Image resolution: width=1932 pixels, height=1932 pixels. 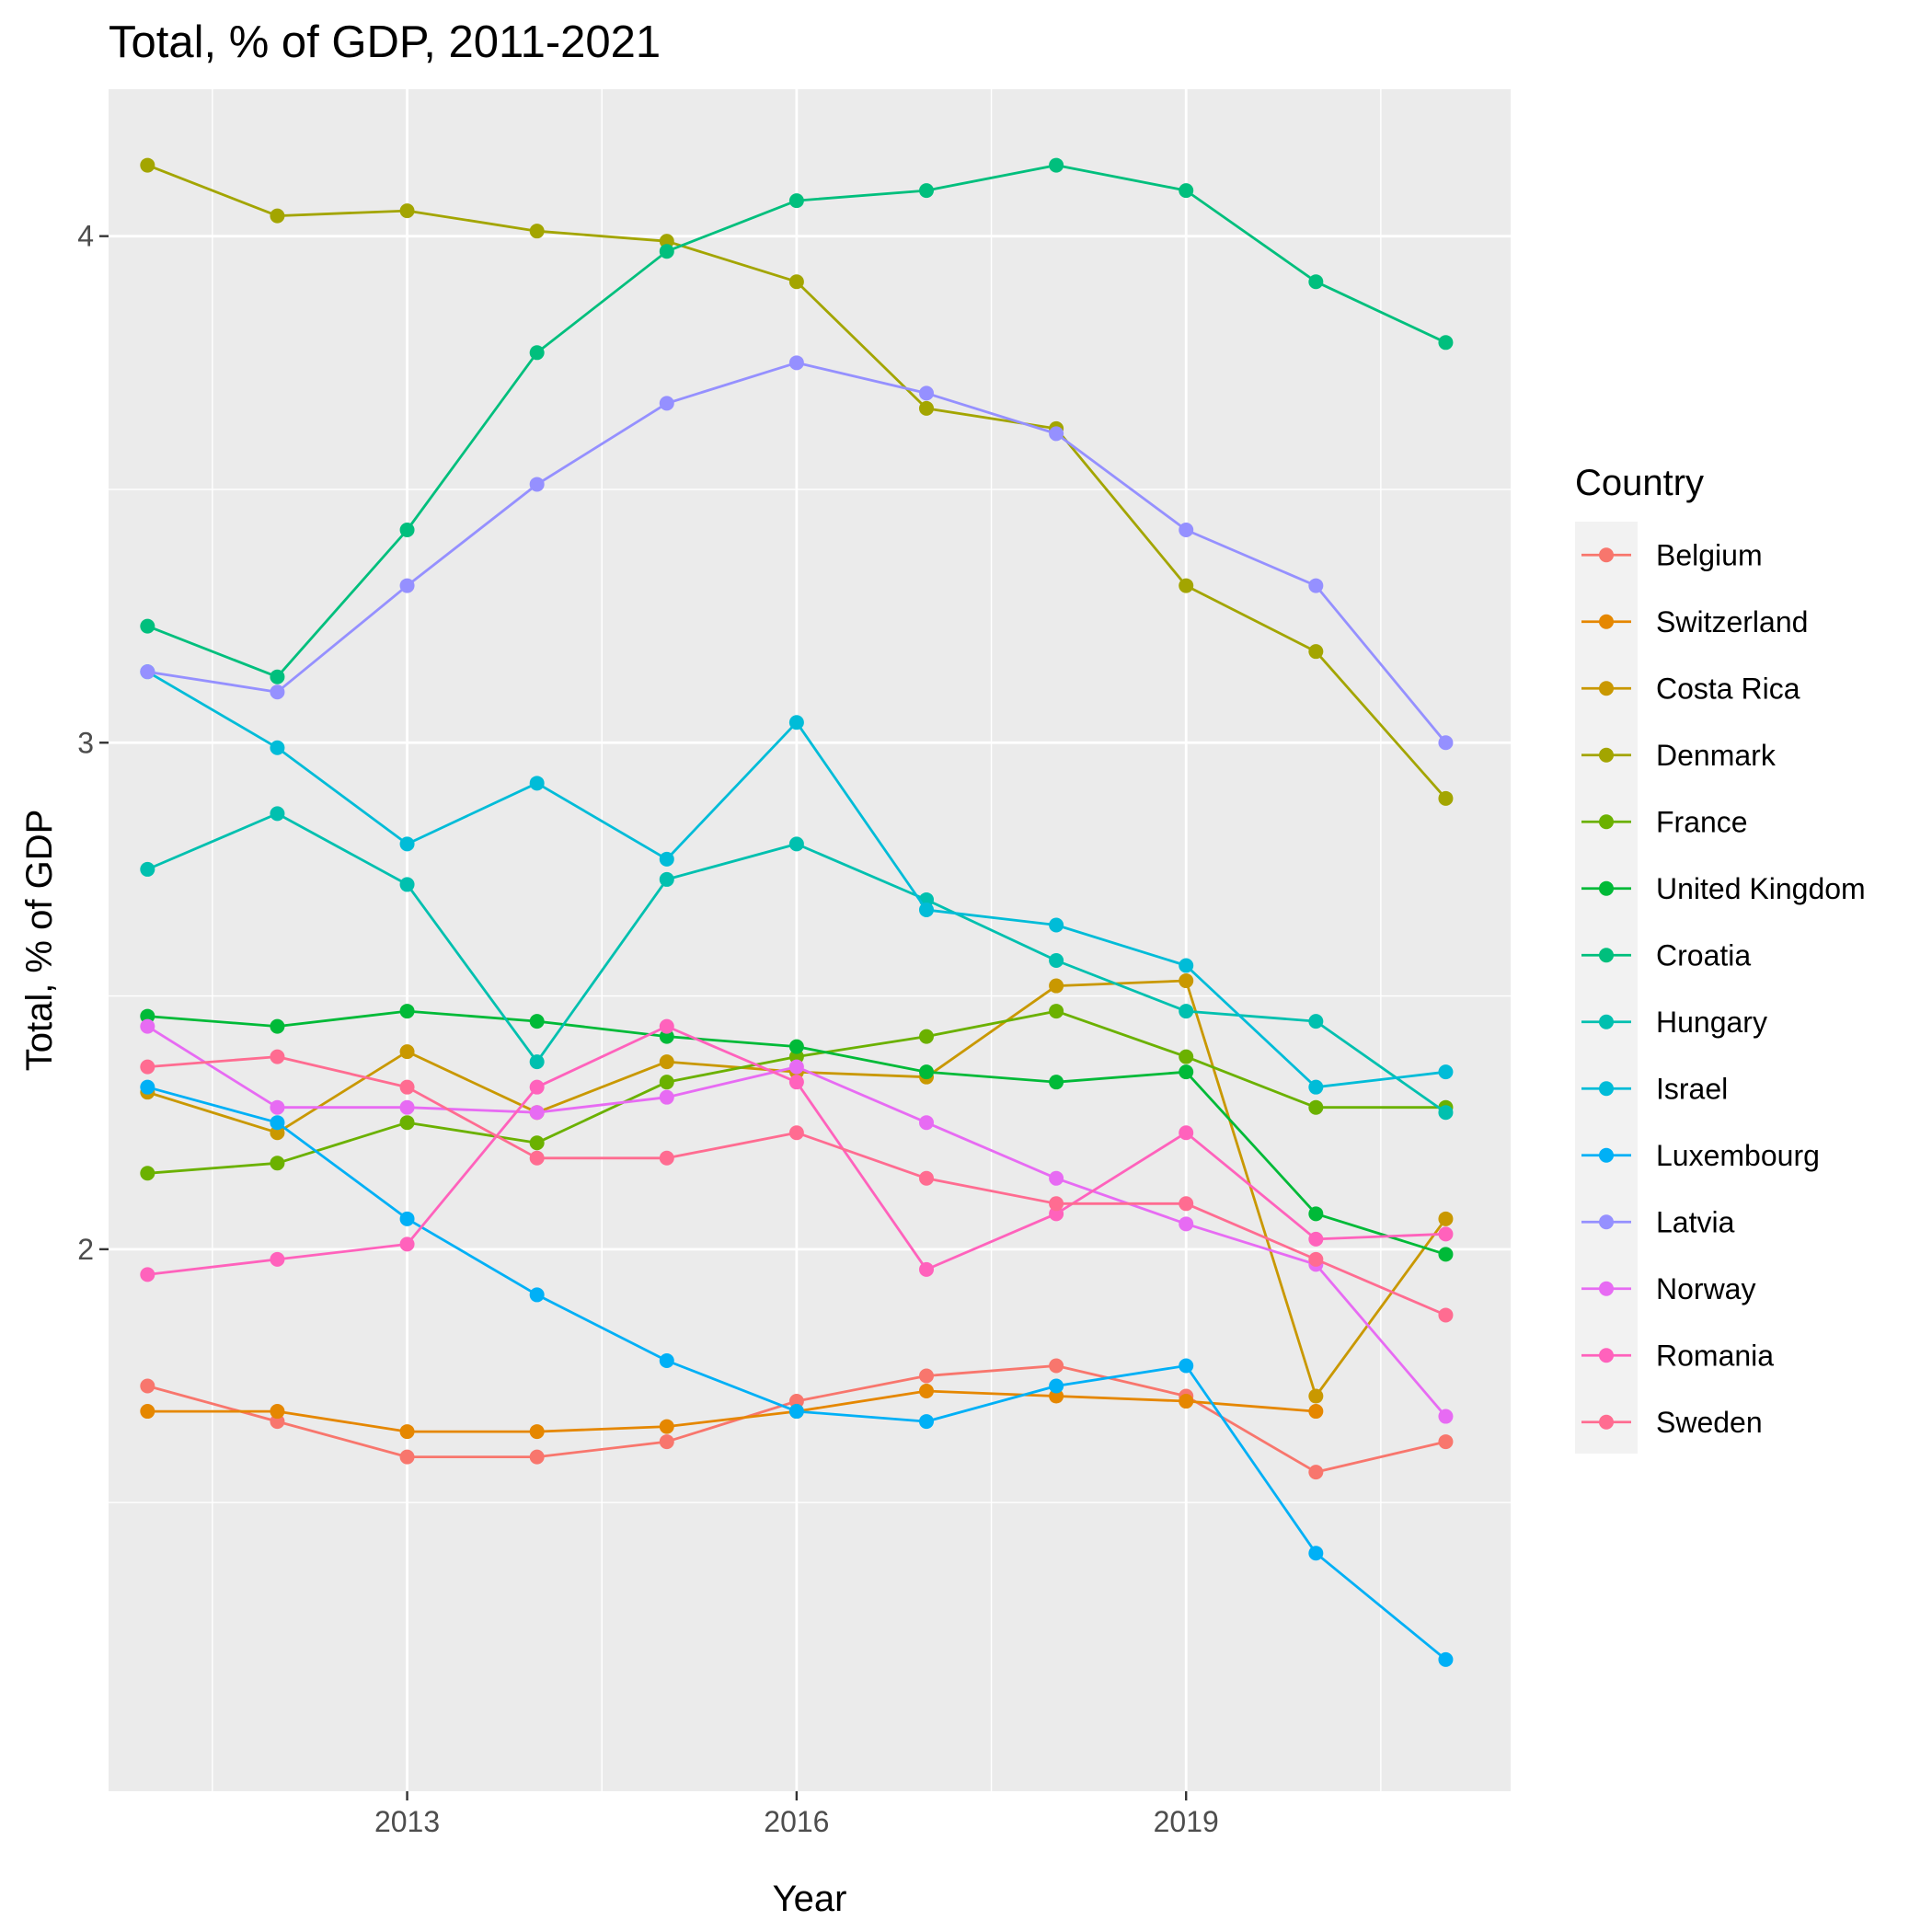 What do you see at coordinates (85, 236) in the screenshot?
I see `y-tick-label: 4` at bounding box center [85, 236].